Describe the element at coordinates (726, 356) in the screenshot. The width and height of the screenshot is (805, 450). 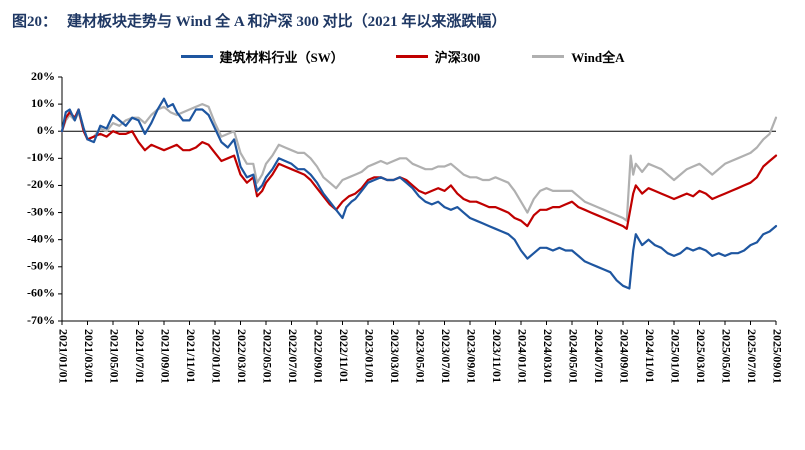
I see `x-tick-label: 2025/05/01` at that location.